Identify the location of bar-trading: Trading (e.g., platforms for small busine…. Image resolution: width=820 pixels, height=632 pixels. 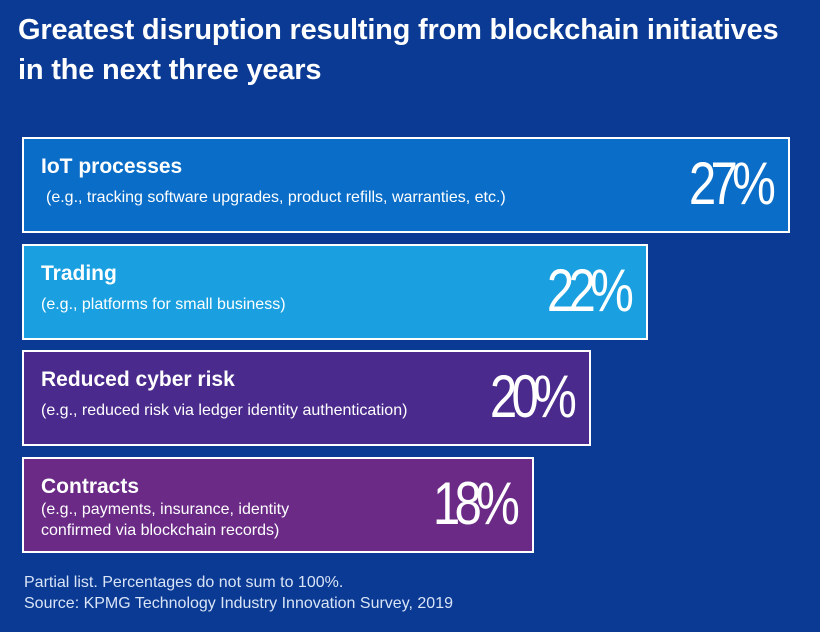
(335, 292).